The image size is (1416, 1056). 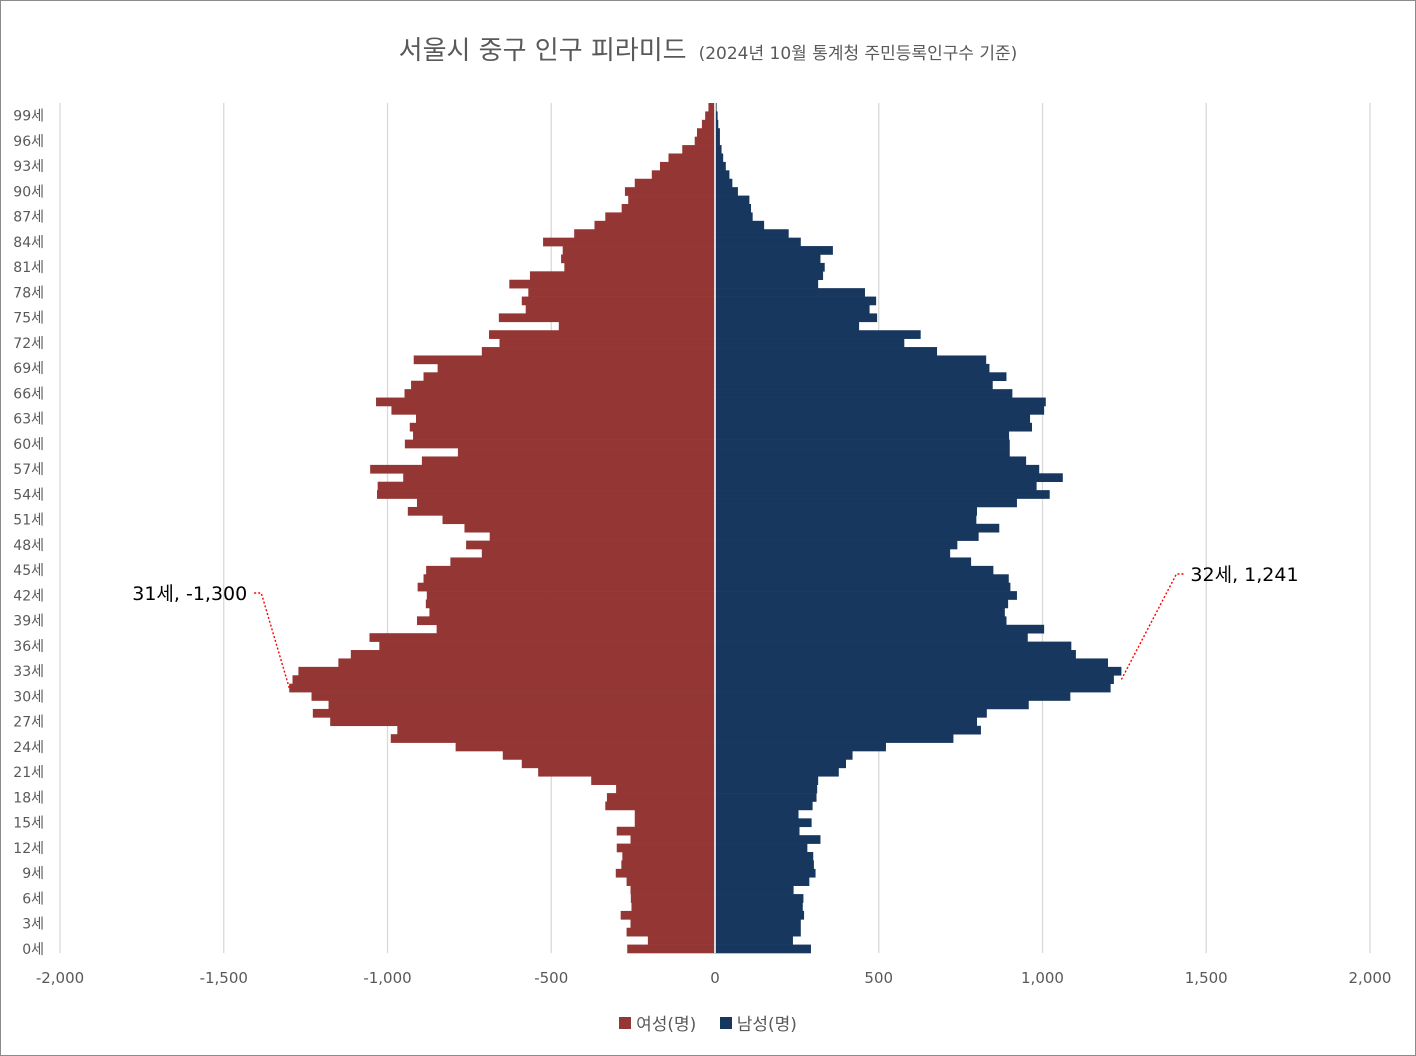 What do you see at coordinates (708, 1022) in the screenshot?
I see `legend: 여성(명) 남성(명)` at bounding box center [708, 1022].